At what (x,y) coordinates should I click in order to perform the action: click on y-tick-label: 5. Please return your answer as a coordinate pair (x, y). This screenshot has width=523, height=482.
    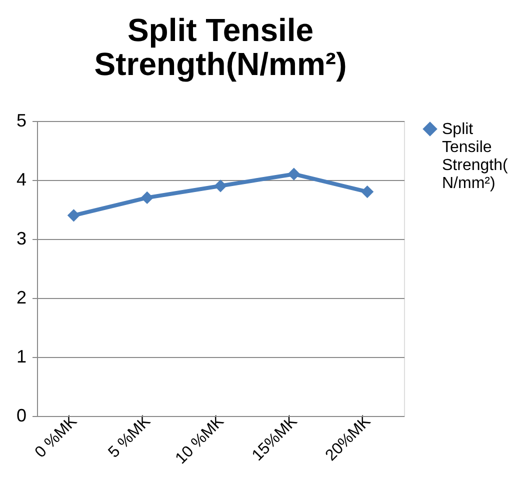
    Looking at the image, I should click on (21, 120).